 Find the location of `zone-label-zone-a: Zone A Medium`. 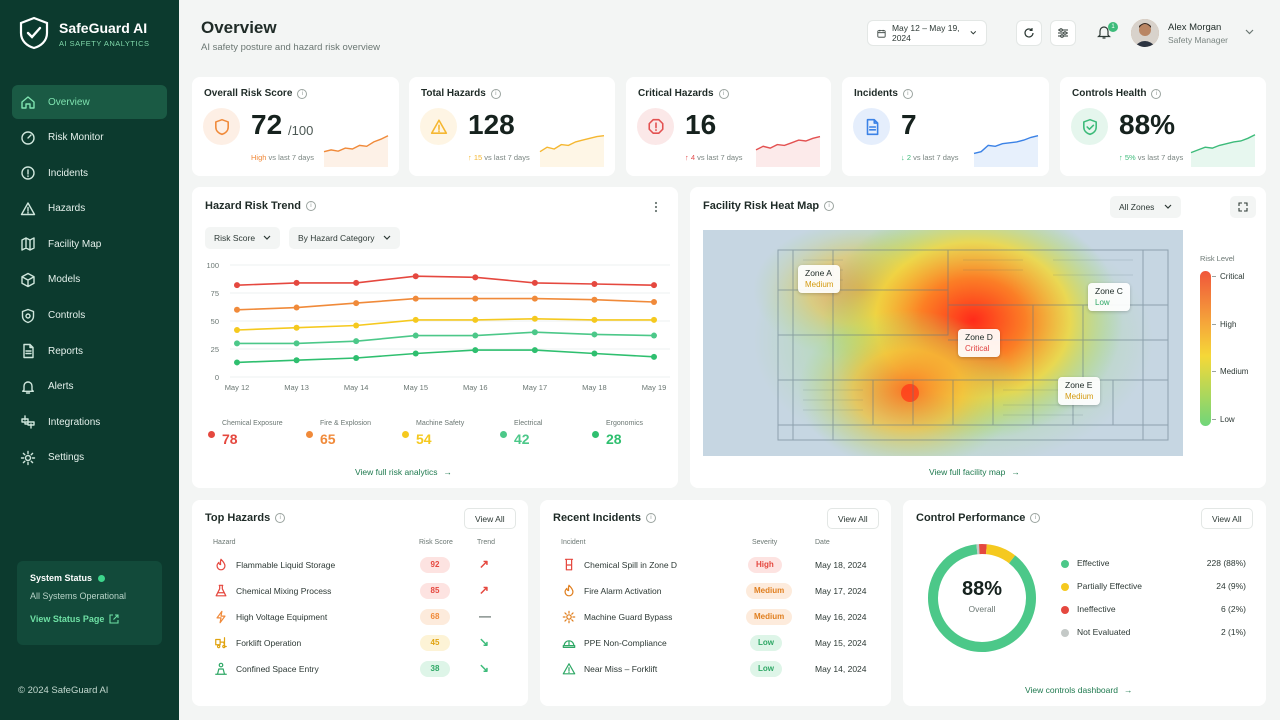

zone-label-zone-a: Zone A Medium is located at coordinates (819, 279).